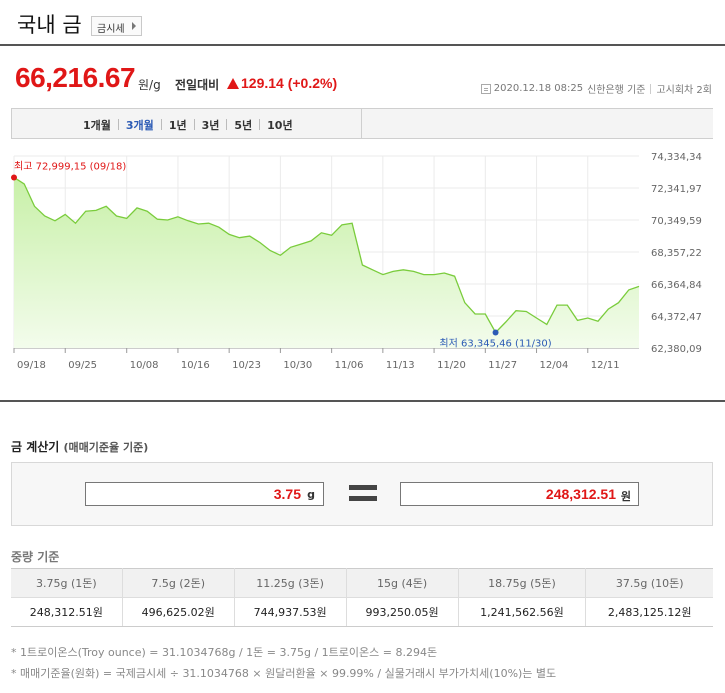 The height and width of the screenshot is (693, 725). What do you see at coordinates (616, 90) in the screenshot?
I see `source: 신한은행 기준` at bounding box center [616, 90].